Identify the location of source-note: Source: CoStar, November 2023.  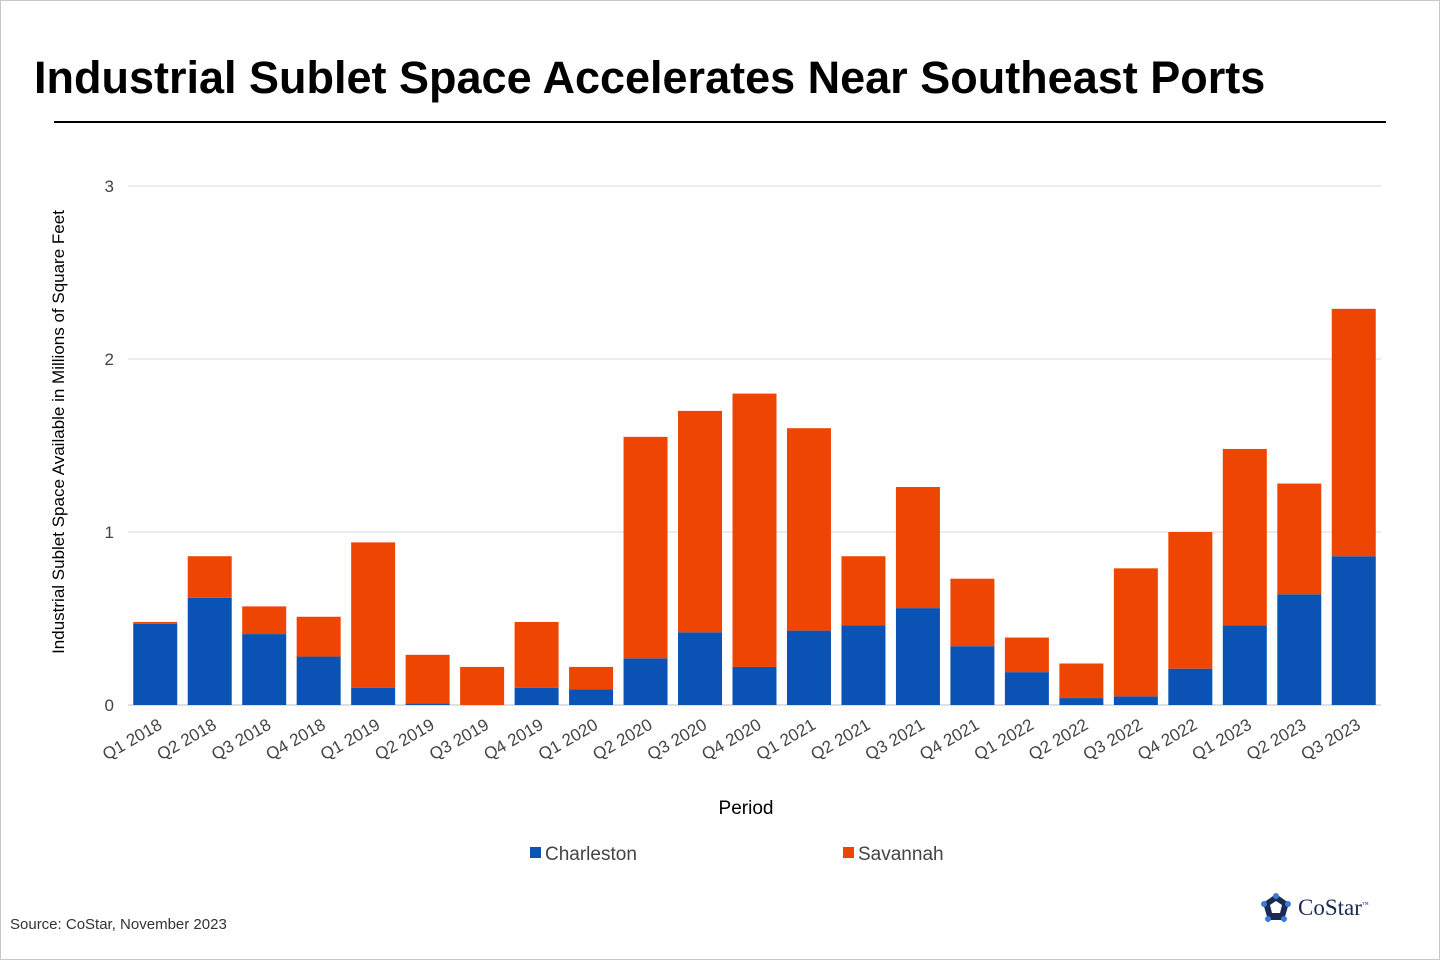
(118, 924).